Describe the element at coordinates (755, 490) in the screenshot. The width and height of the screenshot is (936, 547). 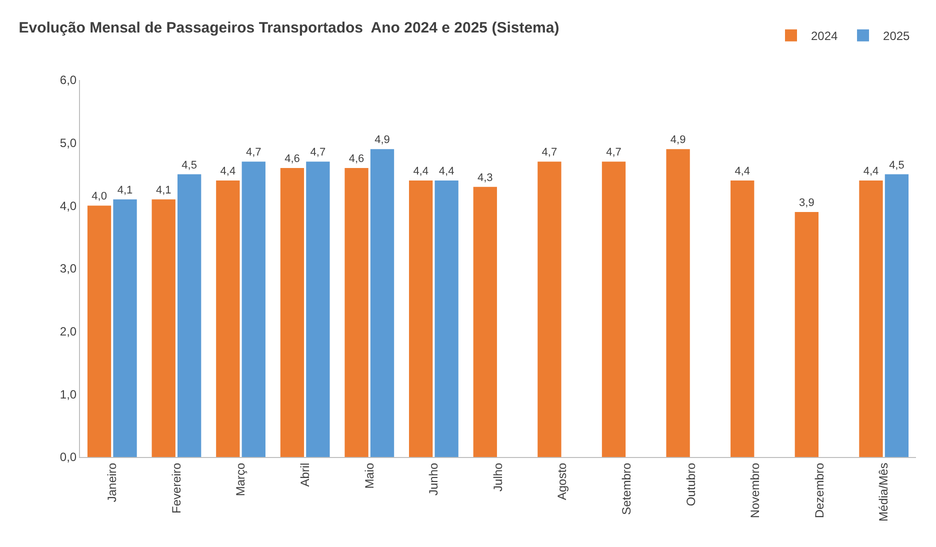
I see `x-tick-label: Novembro` at that location.